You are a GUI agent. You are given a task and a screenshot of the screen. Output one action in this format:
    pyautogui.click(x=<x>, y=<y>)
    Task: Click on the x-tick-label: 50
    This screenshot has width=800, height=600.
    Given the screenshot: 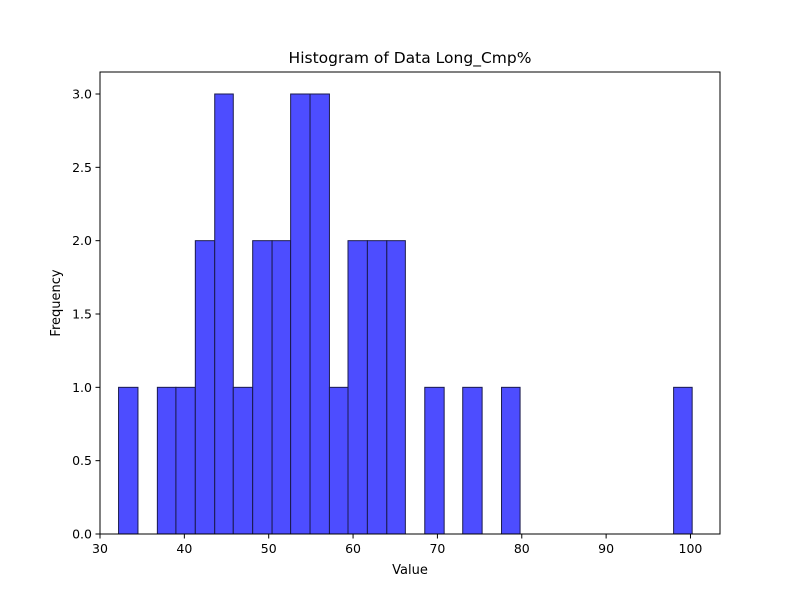 What is the action you would take?
    pyautogui.click(x=269, y=548)
    